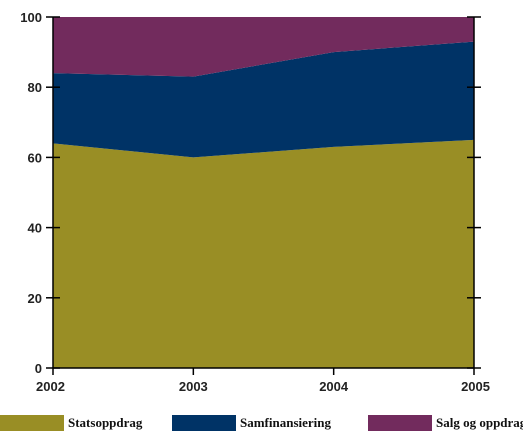 The width and height of the screenshot is (523, 439). I want to click on legend-swatch-salg-og-oppdrag, so click(400, 423).